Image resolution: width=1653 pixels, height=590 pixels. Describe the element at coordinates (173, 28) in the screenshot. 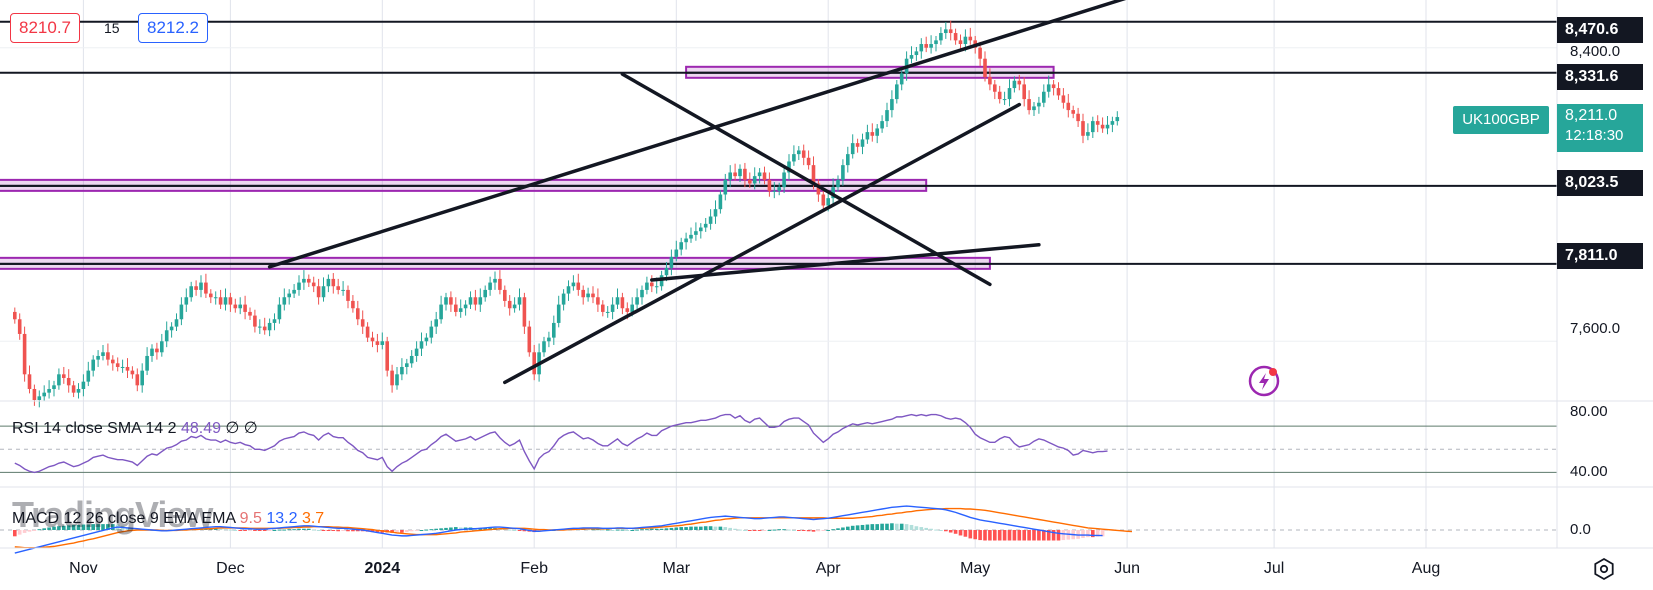

I see `ask-price-box: 8212.2` at that location.